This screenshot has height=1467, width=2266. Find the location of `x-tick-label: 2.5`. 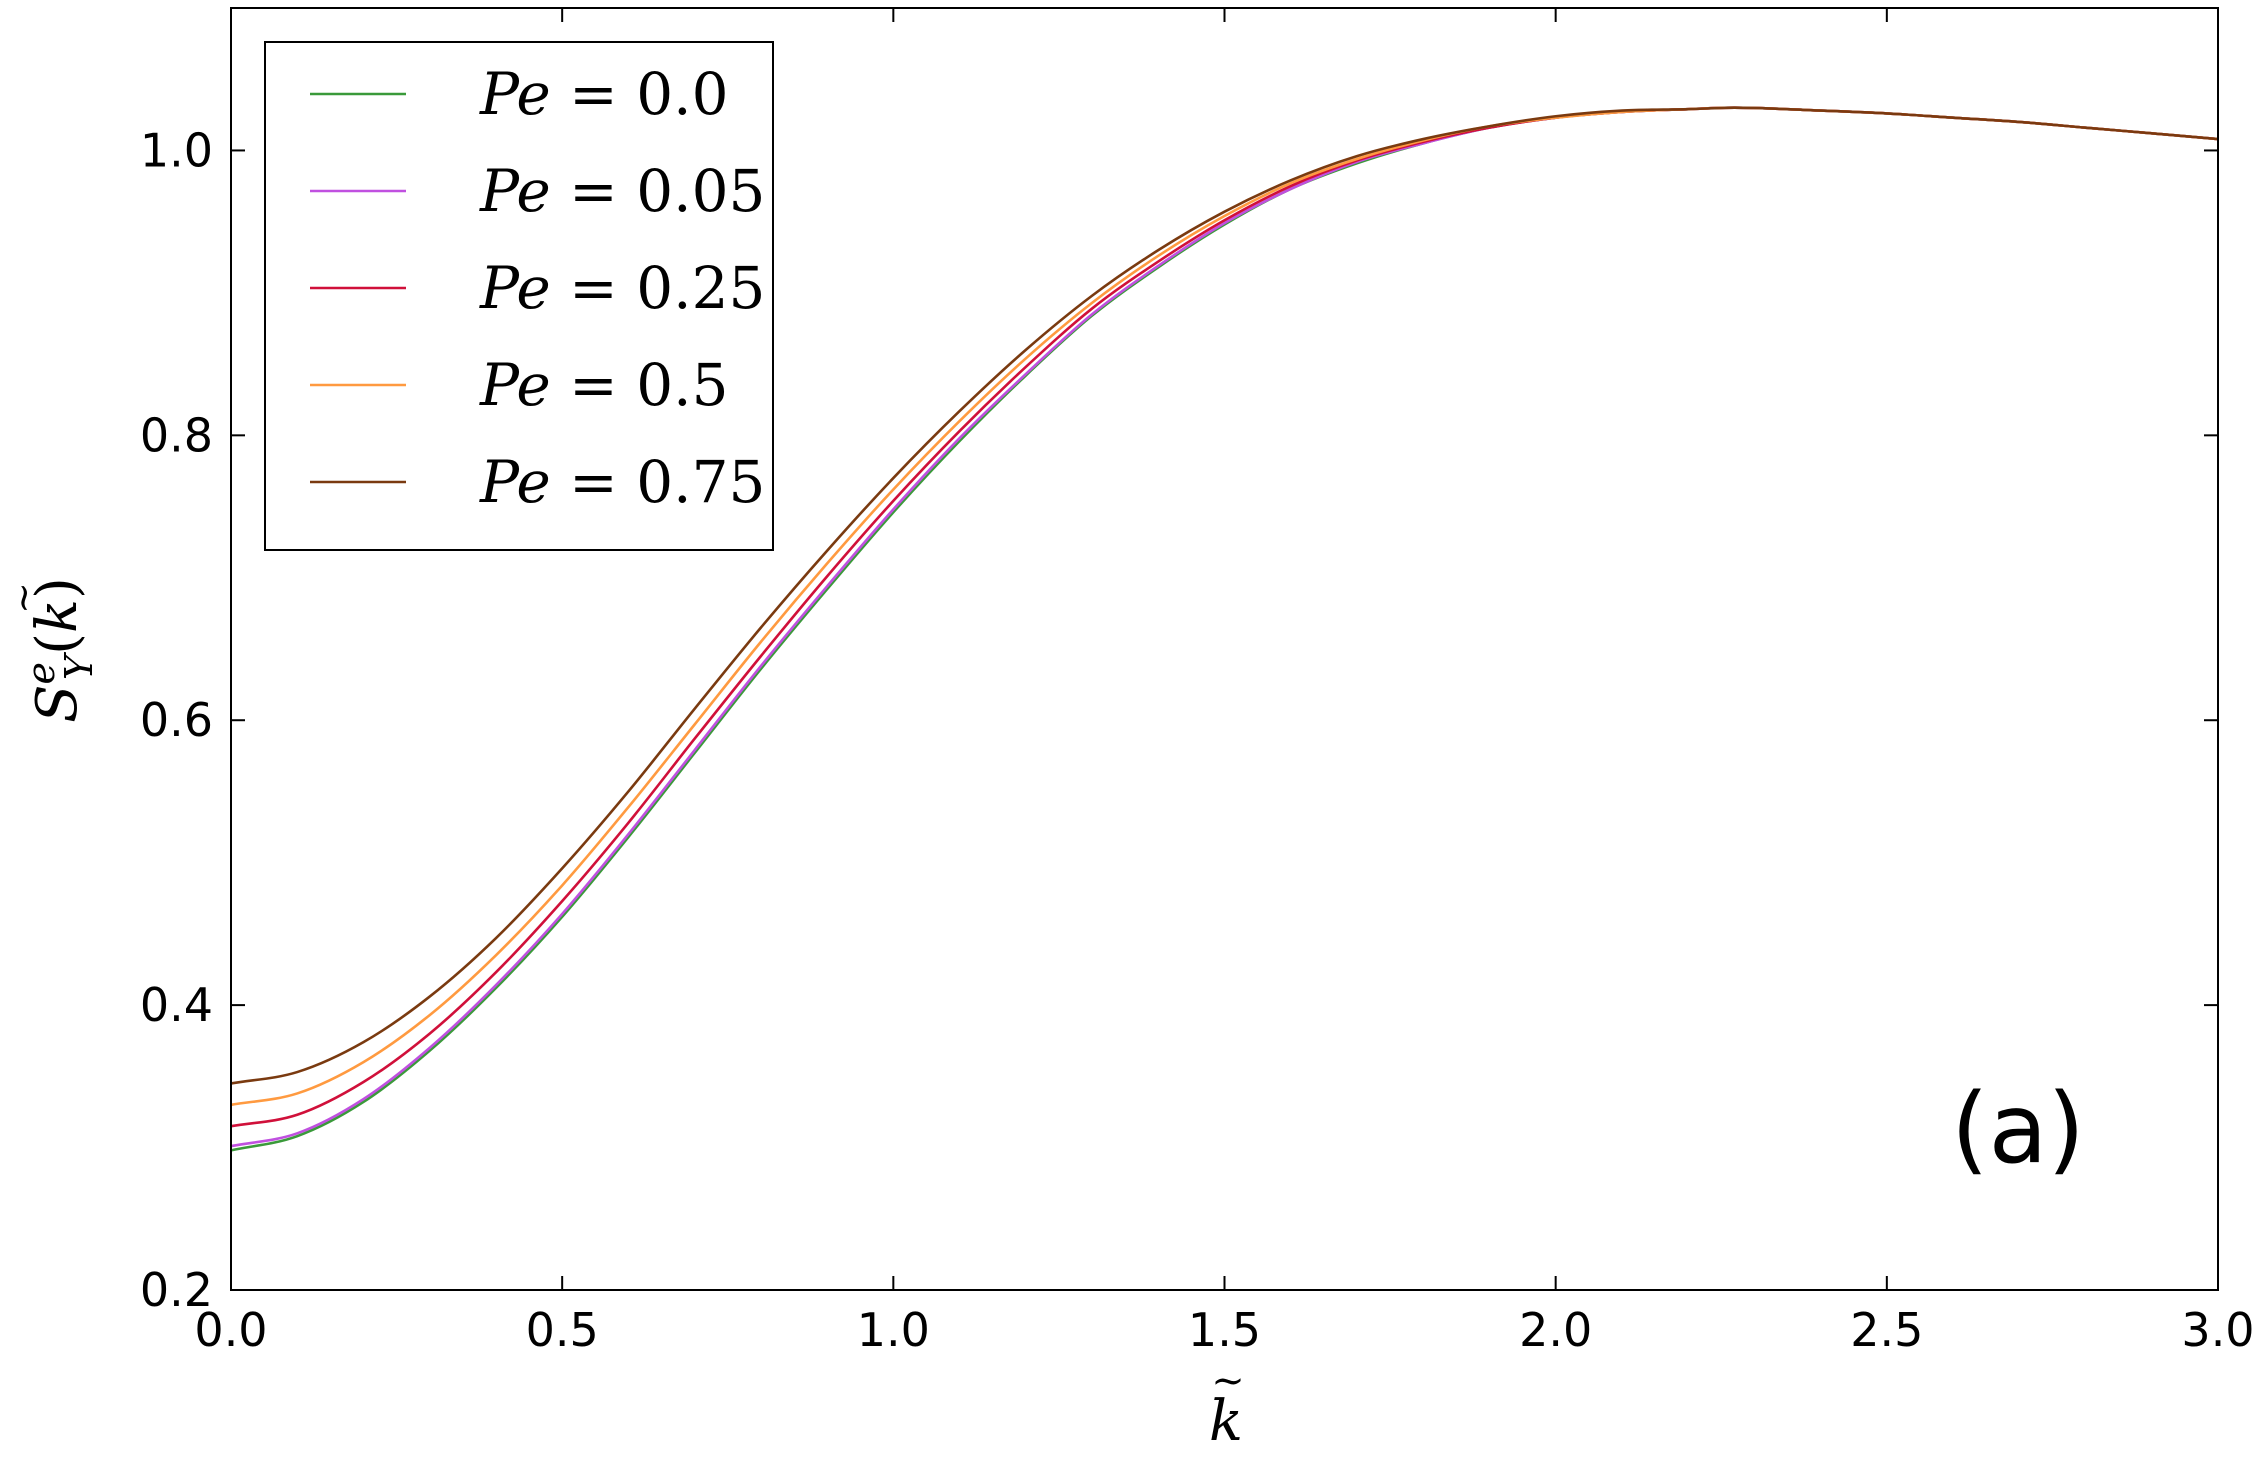

x-tick-label: 2.5 is located at coordinates (1886, 1330).